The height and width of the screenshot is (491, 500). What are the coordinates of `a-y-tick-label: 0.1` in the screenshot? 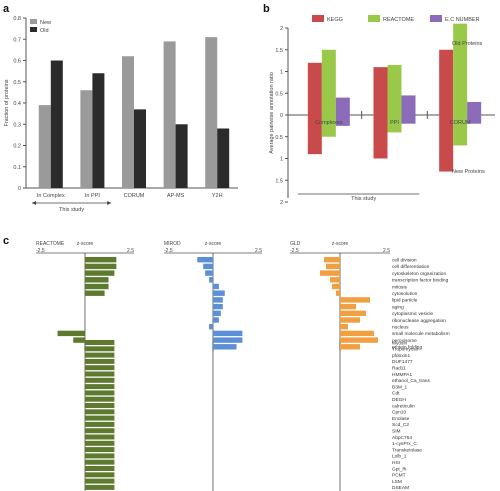 It's located at (17, 168).